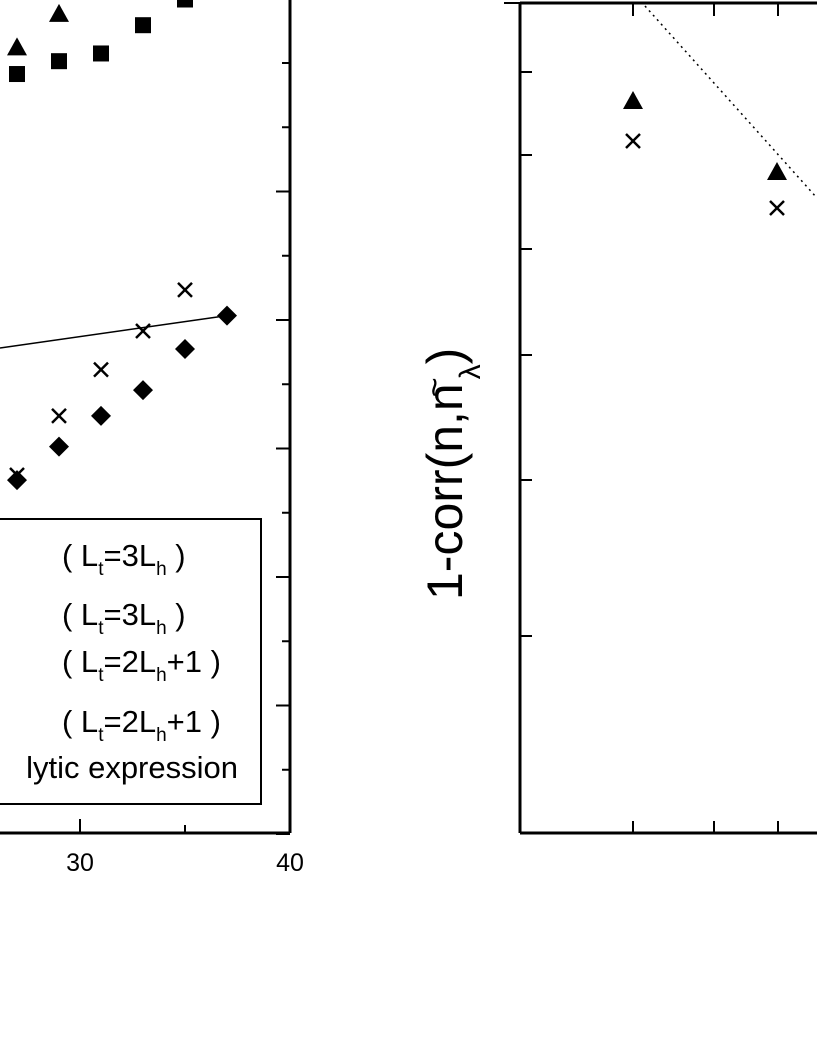 The width and height of the screenshot is (817, 1058). Describe the element at coordinates (435, 387) in the screenshot. I see `ylabel-tilde: ~` at that location.